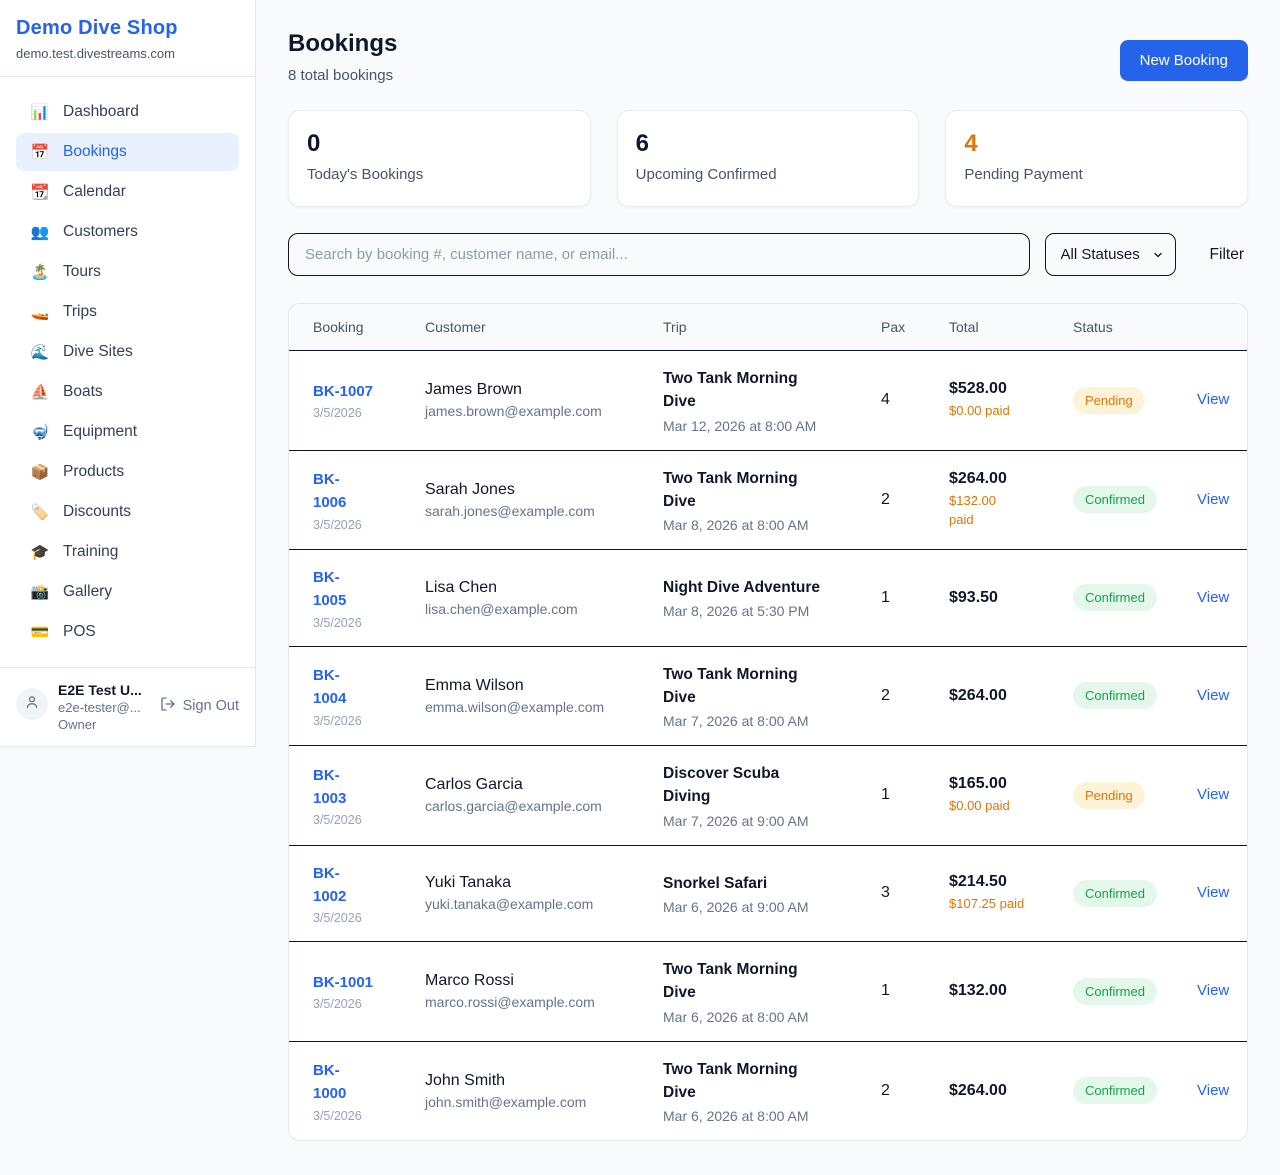 The image size is (1280, 1175). Describe the element at coordinates (127, 552) in the screenshot. I see `sidebar-item-training: 🎓 Training` at that location.